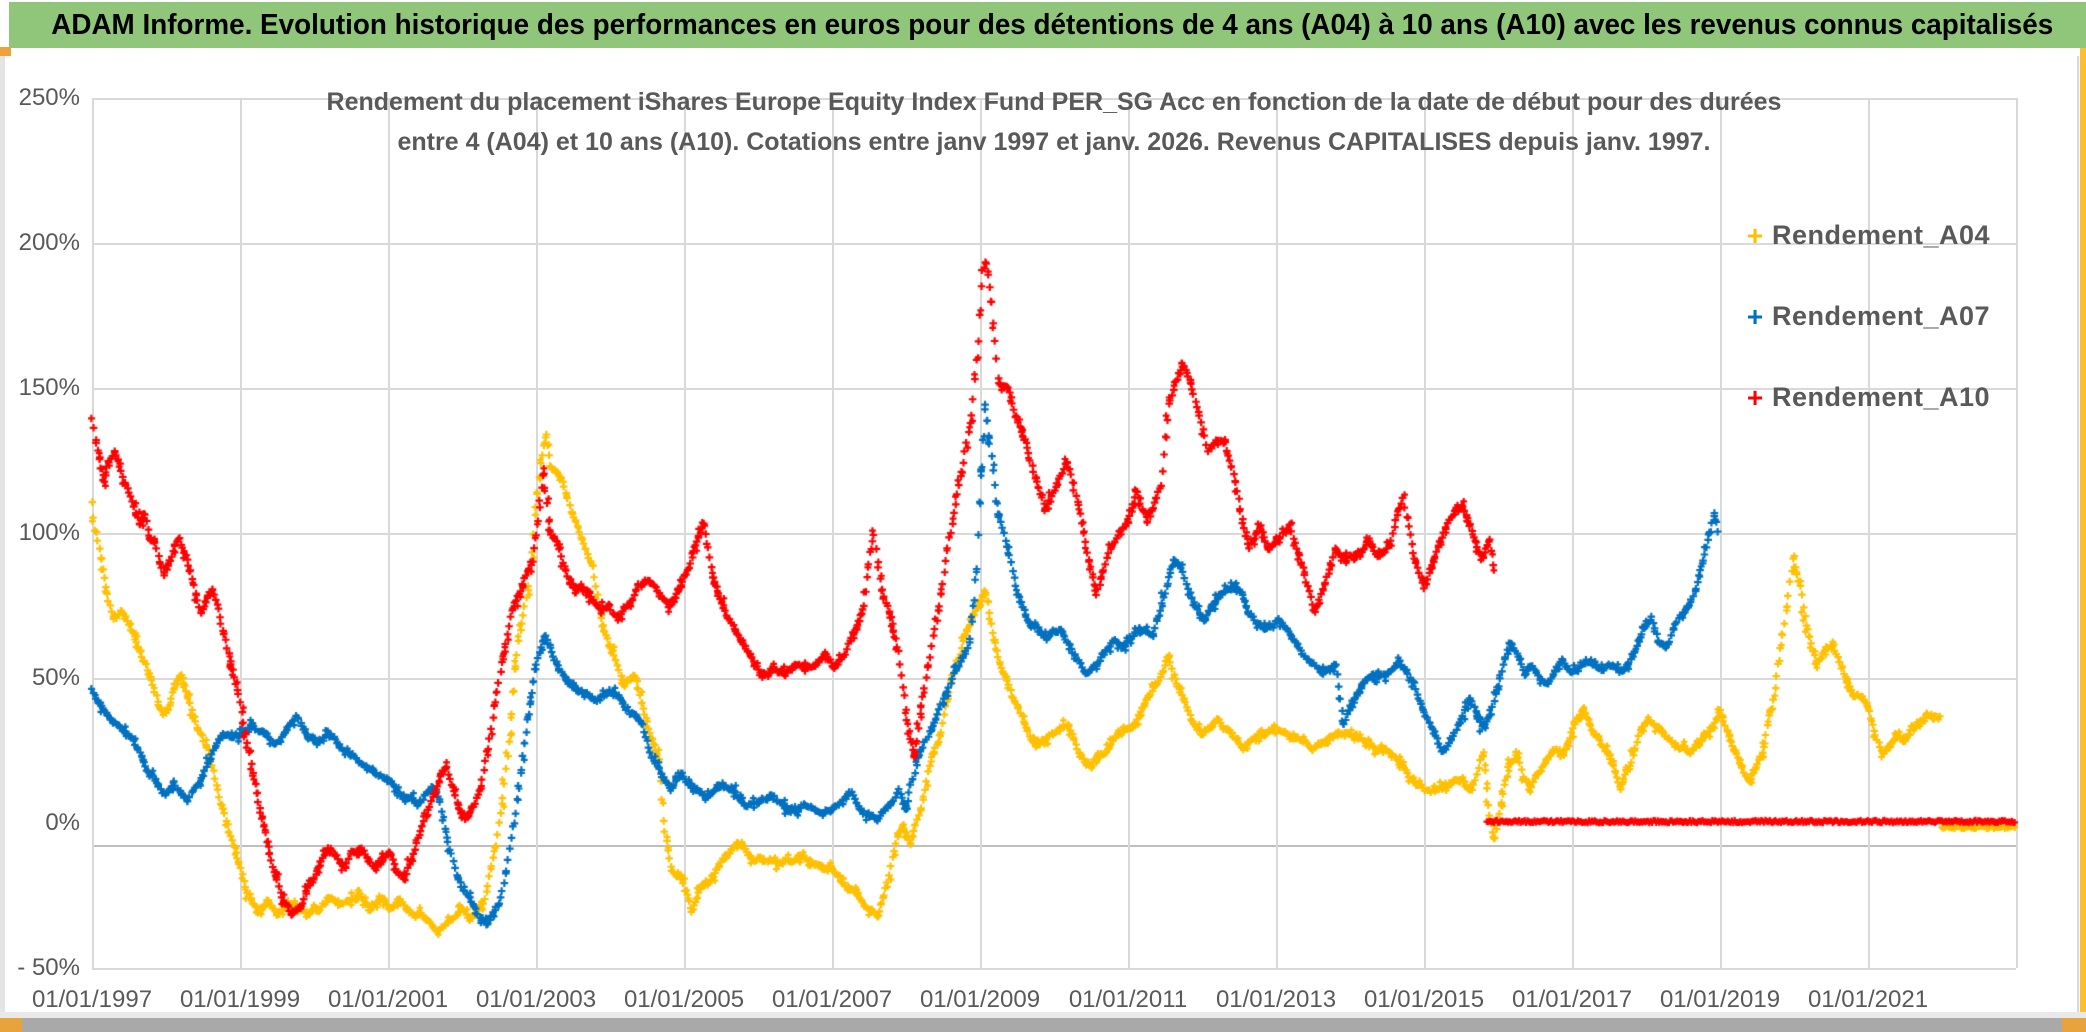 The width and height of the screenshot is (2086, 1032). I want to click on legend-item: + Rendement_A10, so click(1864, 397).